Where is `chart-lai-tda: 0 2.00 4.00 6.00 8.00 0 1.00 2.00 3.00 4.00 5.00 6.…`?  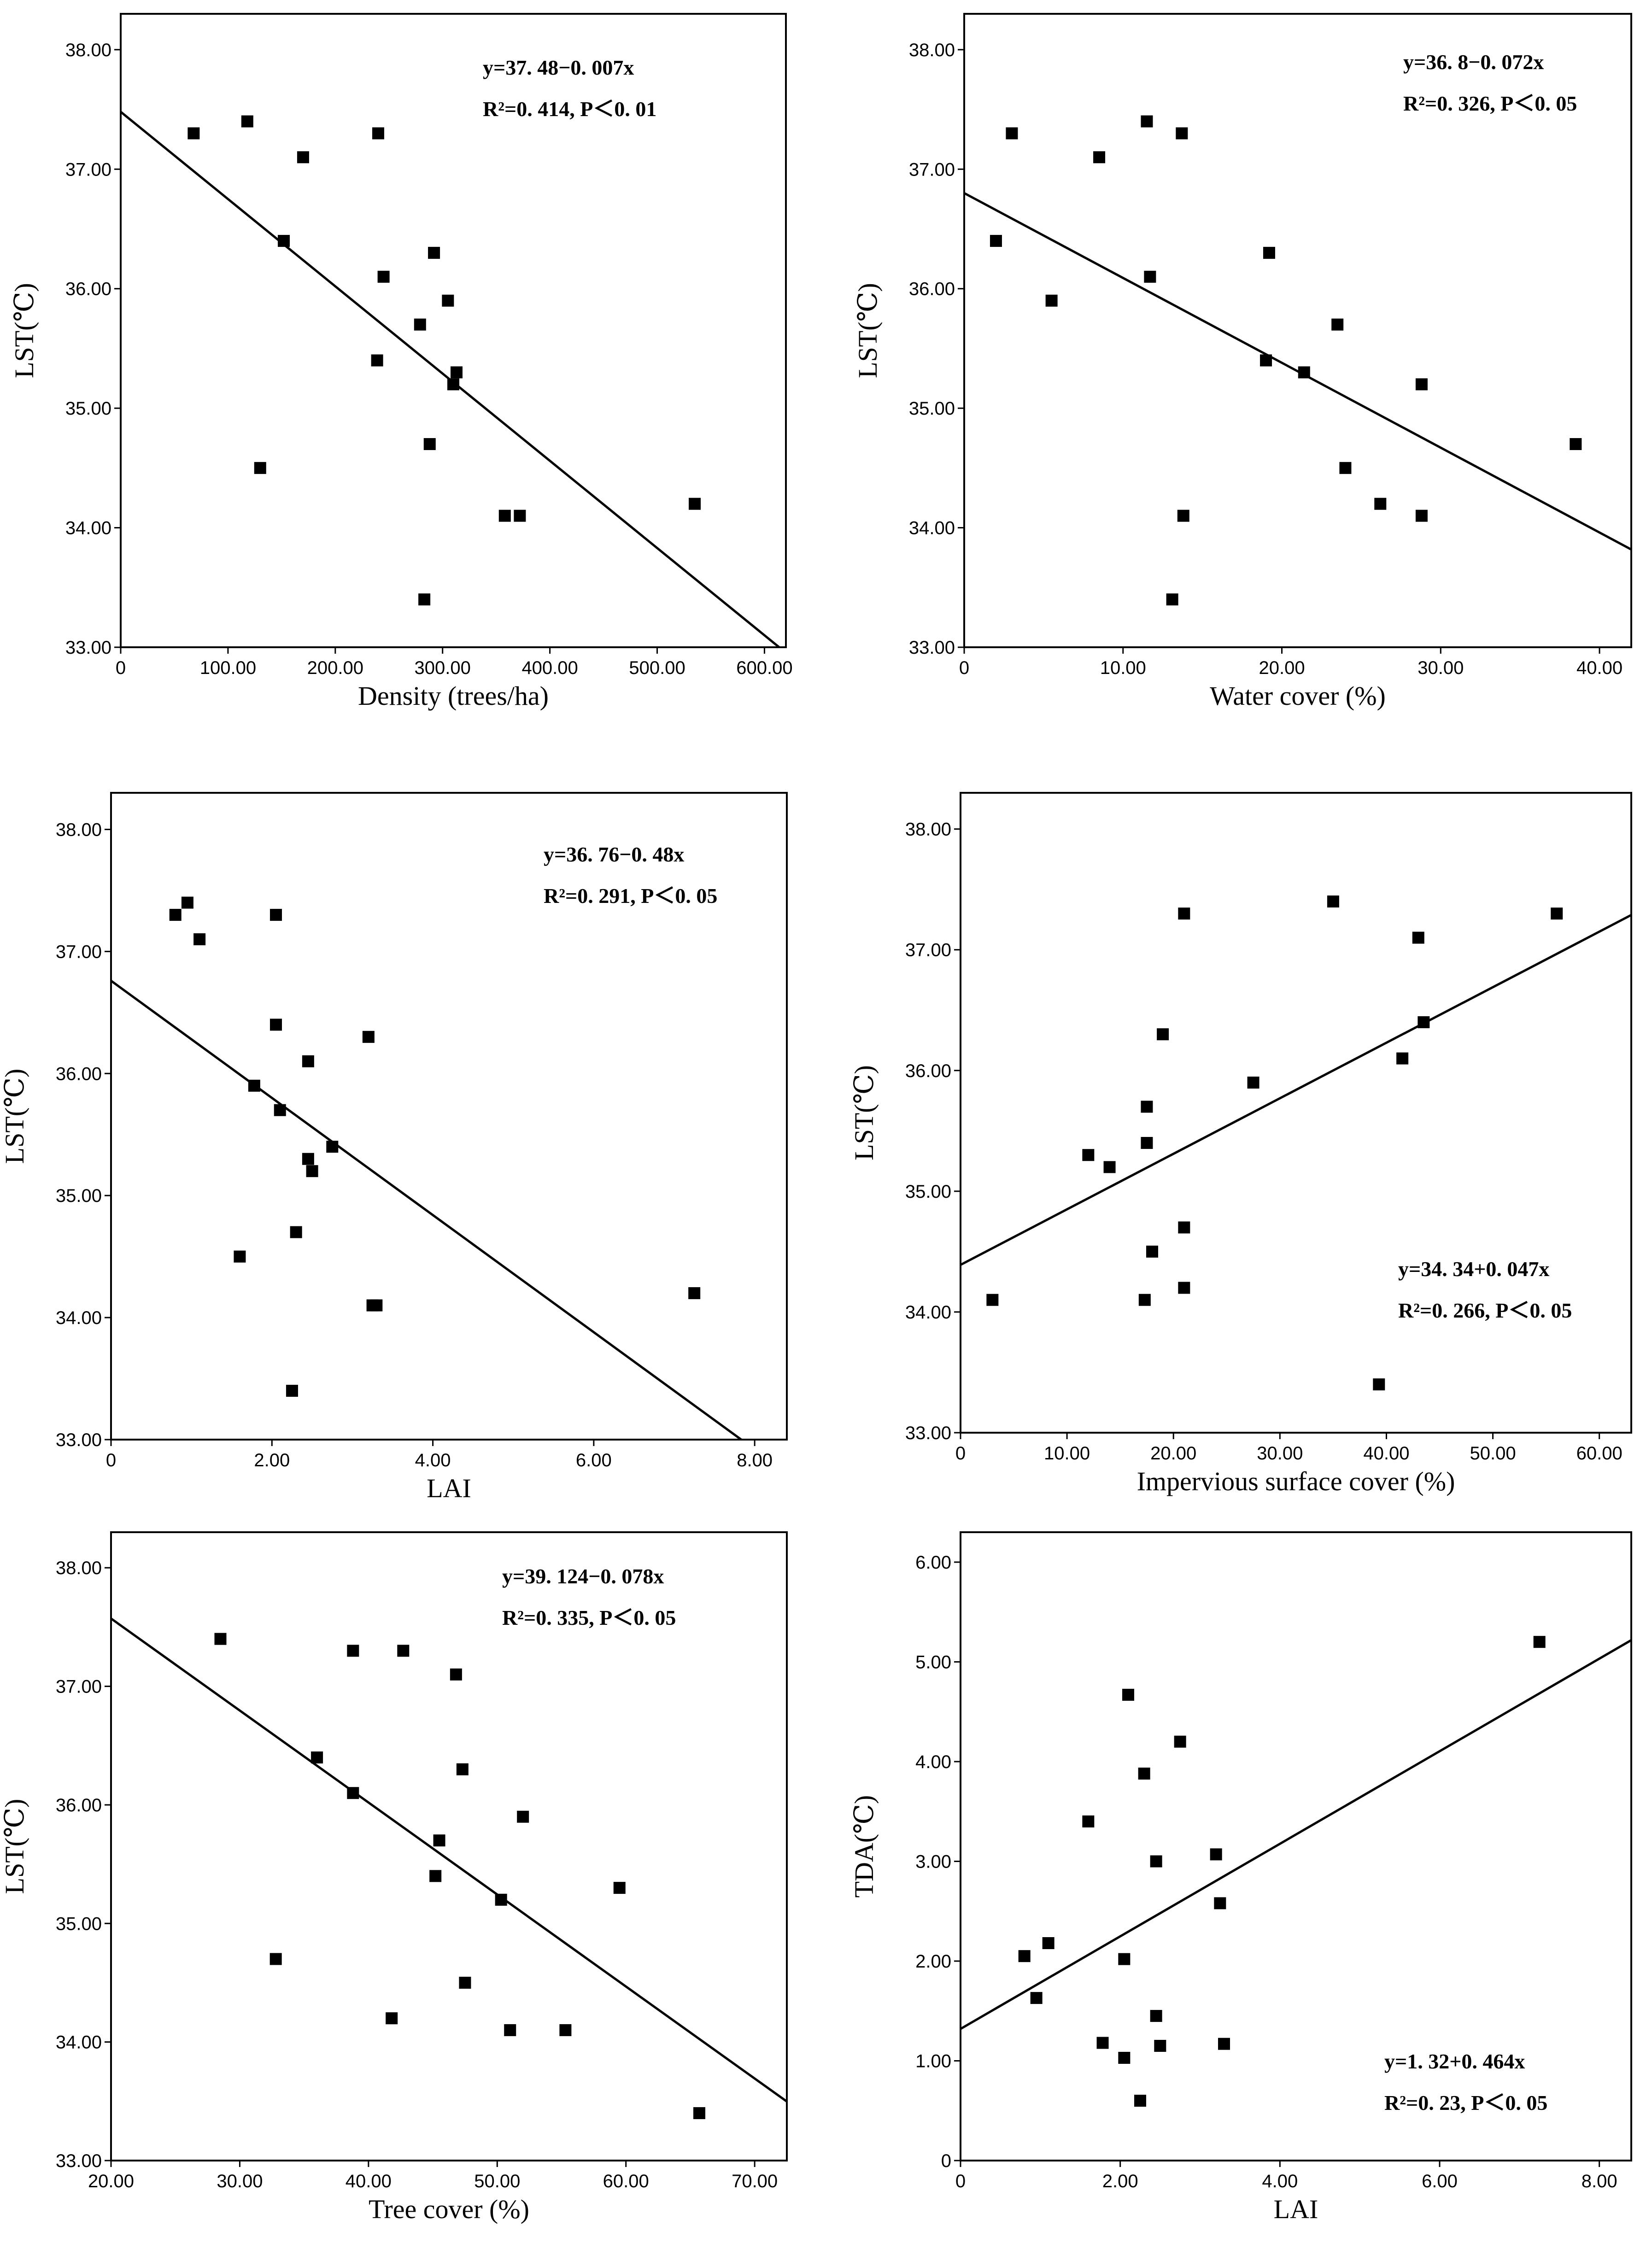
chart-lai-tda: 0 2.00 4.00 6.00 8.00 0 1.00 2.00 3.00 4.00 5.00 6.… is located at coordinates (1240, 1878).